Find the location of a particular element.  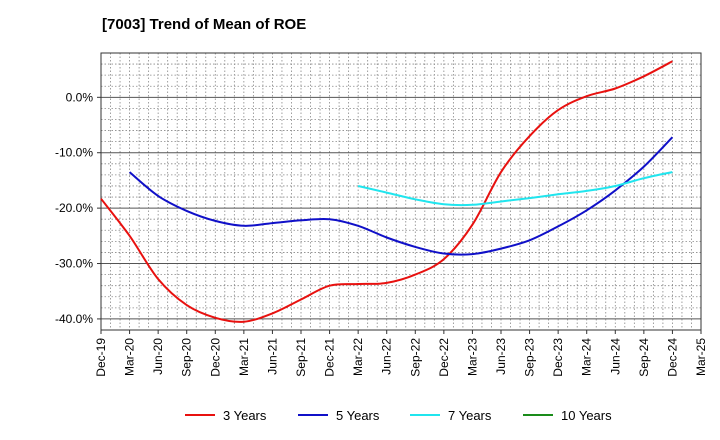

x-tick-label: Dec-19 is located at coordinates (101, 357).